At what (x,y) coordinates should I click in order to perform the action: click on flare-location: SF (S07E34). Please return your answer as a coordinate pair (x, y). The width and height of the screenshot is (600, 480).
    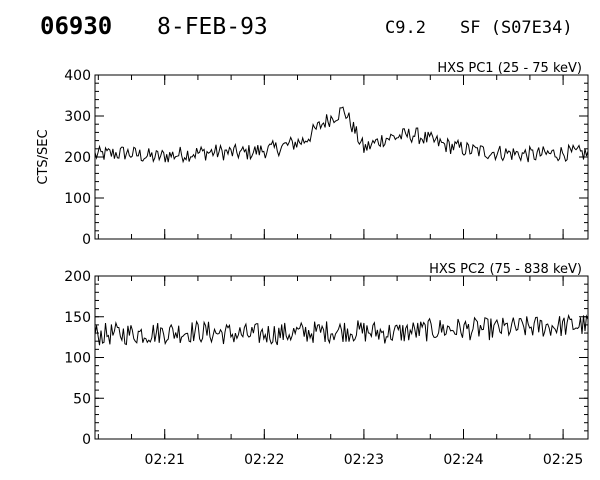
    Looking at the image, I should click on (516, 28).